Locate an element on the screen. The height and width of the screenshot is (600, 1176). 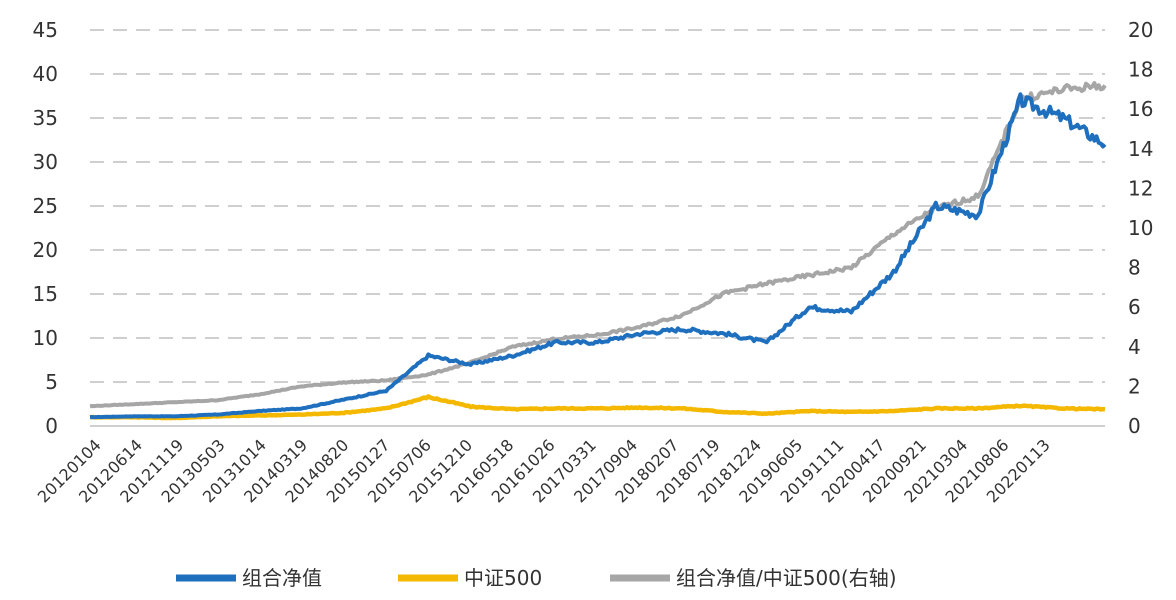
y-axis-left: 0 5 10 15 20 25 30 35 40 45 is located at coordinates (45, 228).